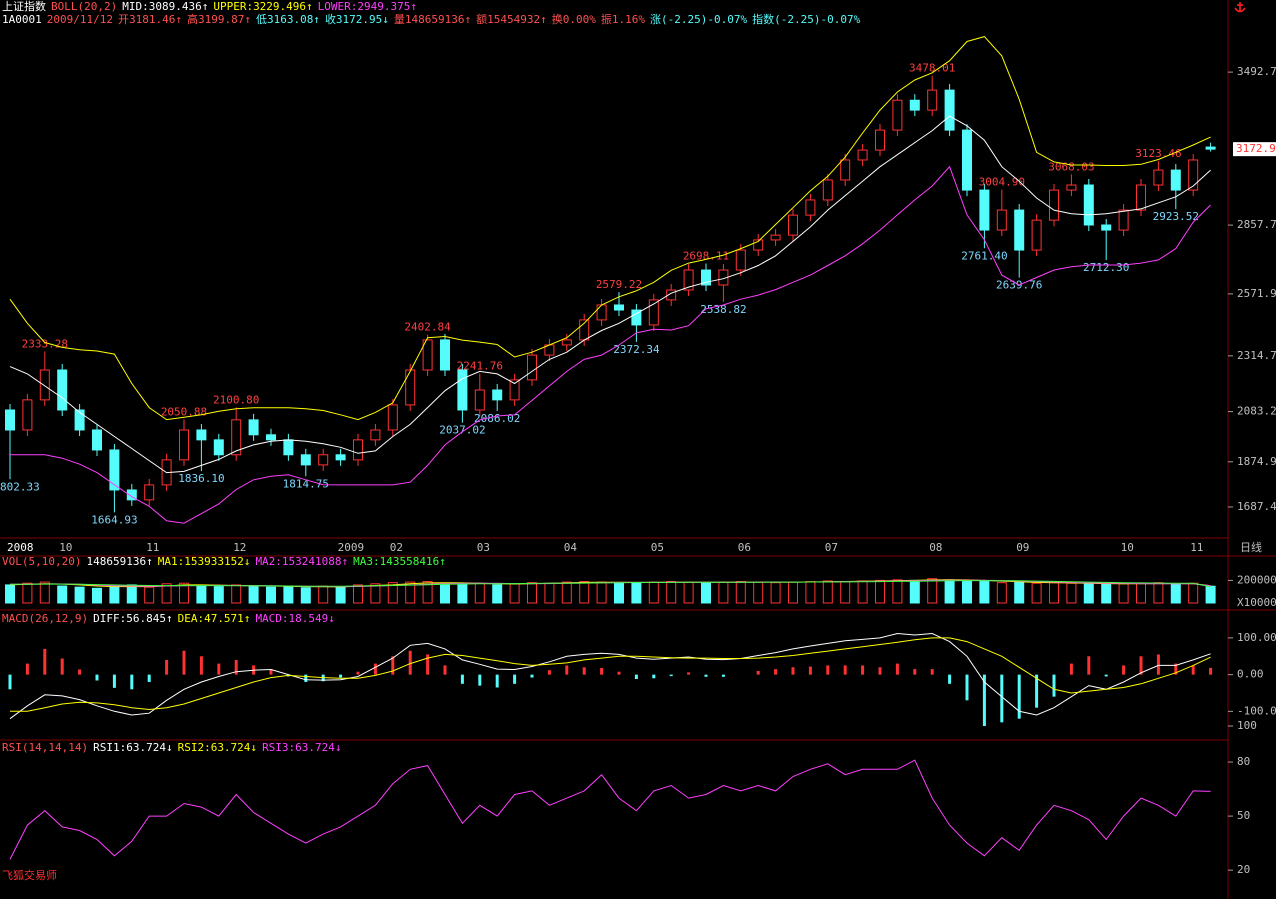 This screenshot has width=1276, height=899. What do you see at coordinates (657, 547) in the screenshot?
I see `x-tick-label: 05` at bounding box center [657, 547].